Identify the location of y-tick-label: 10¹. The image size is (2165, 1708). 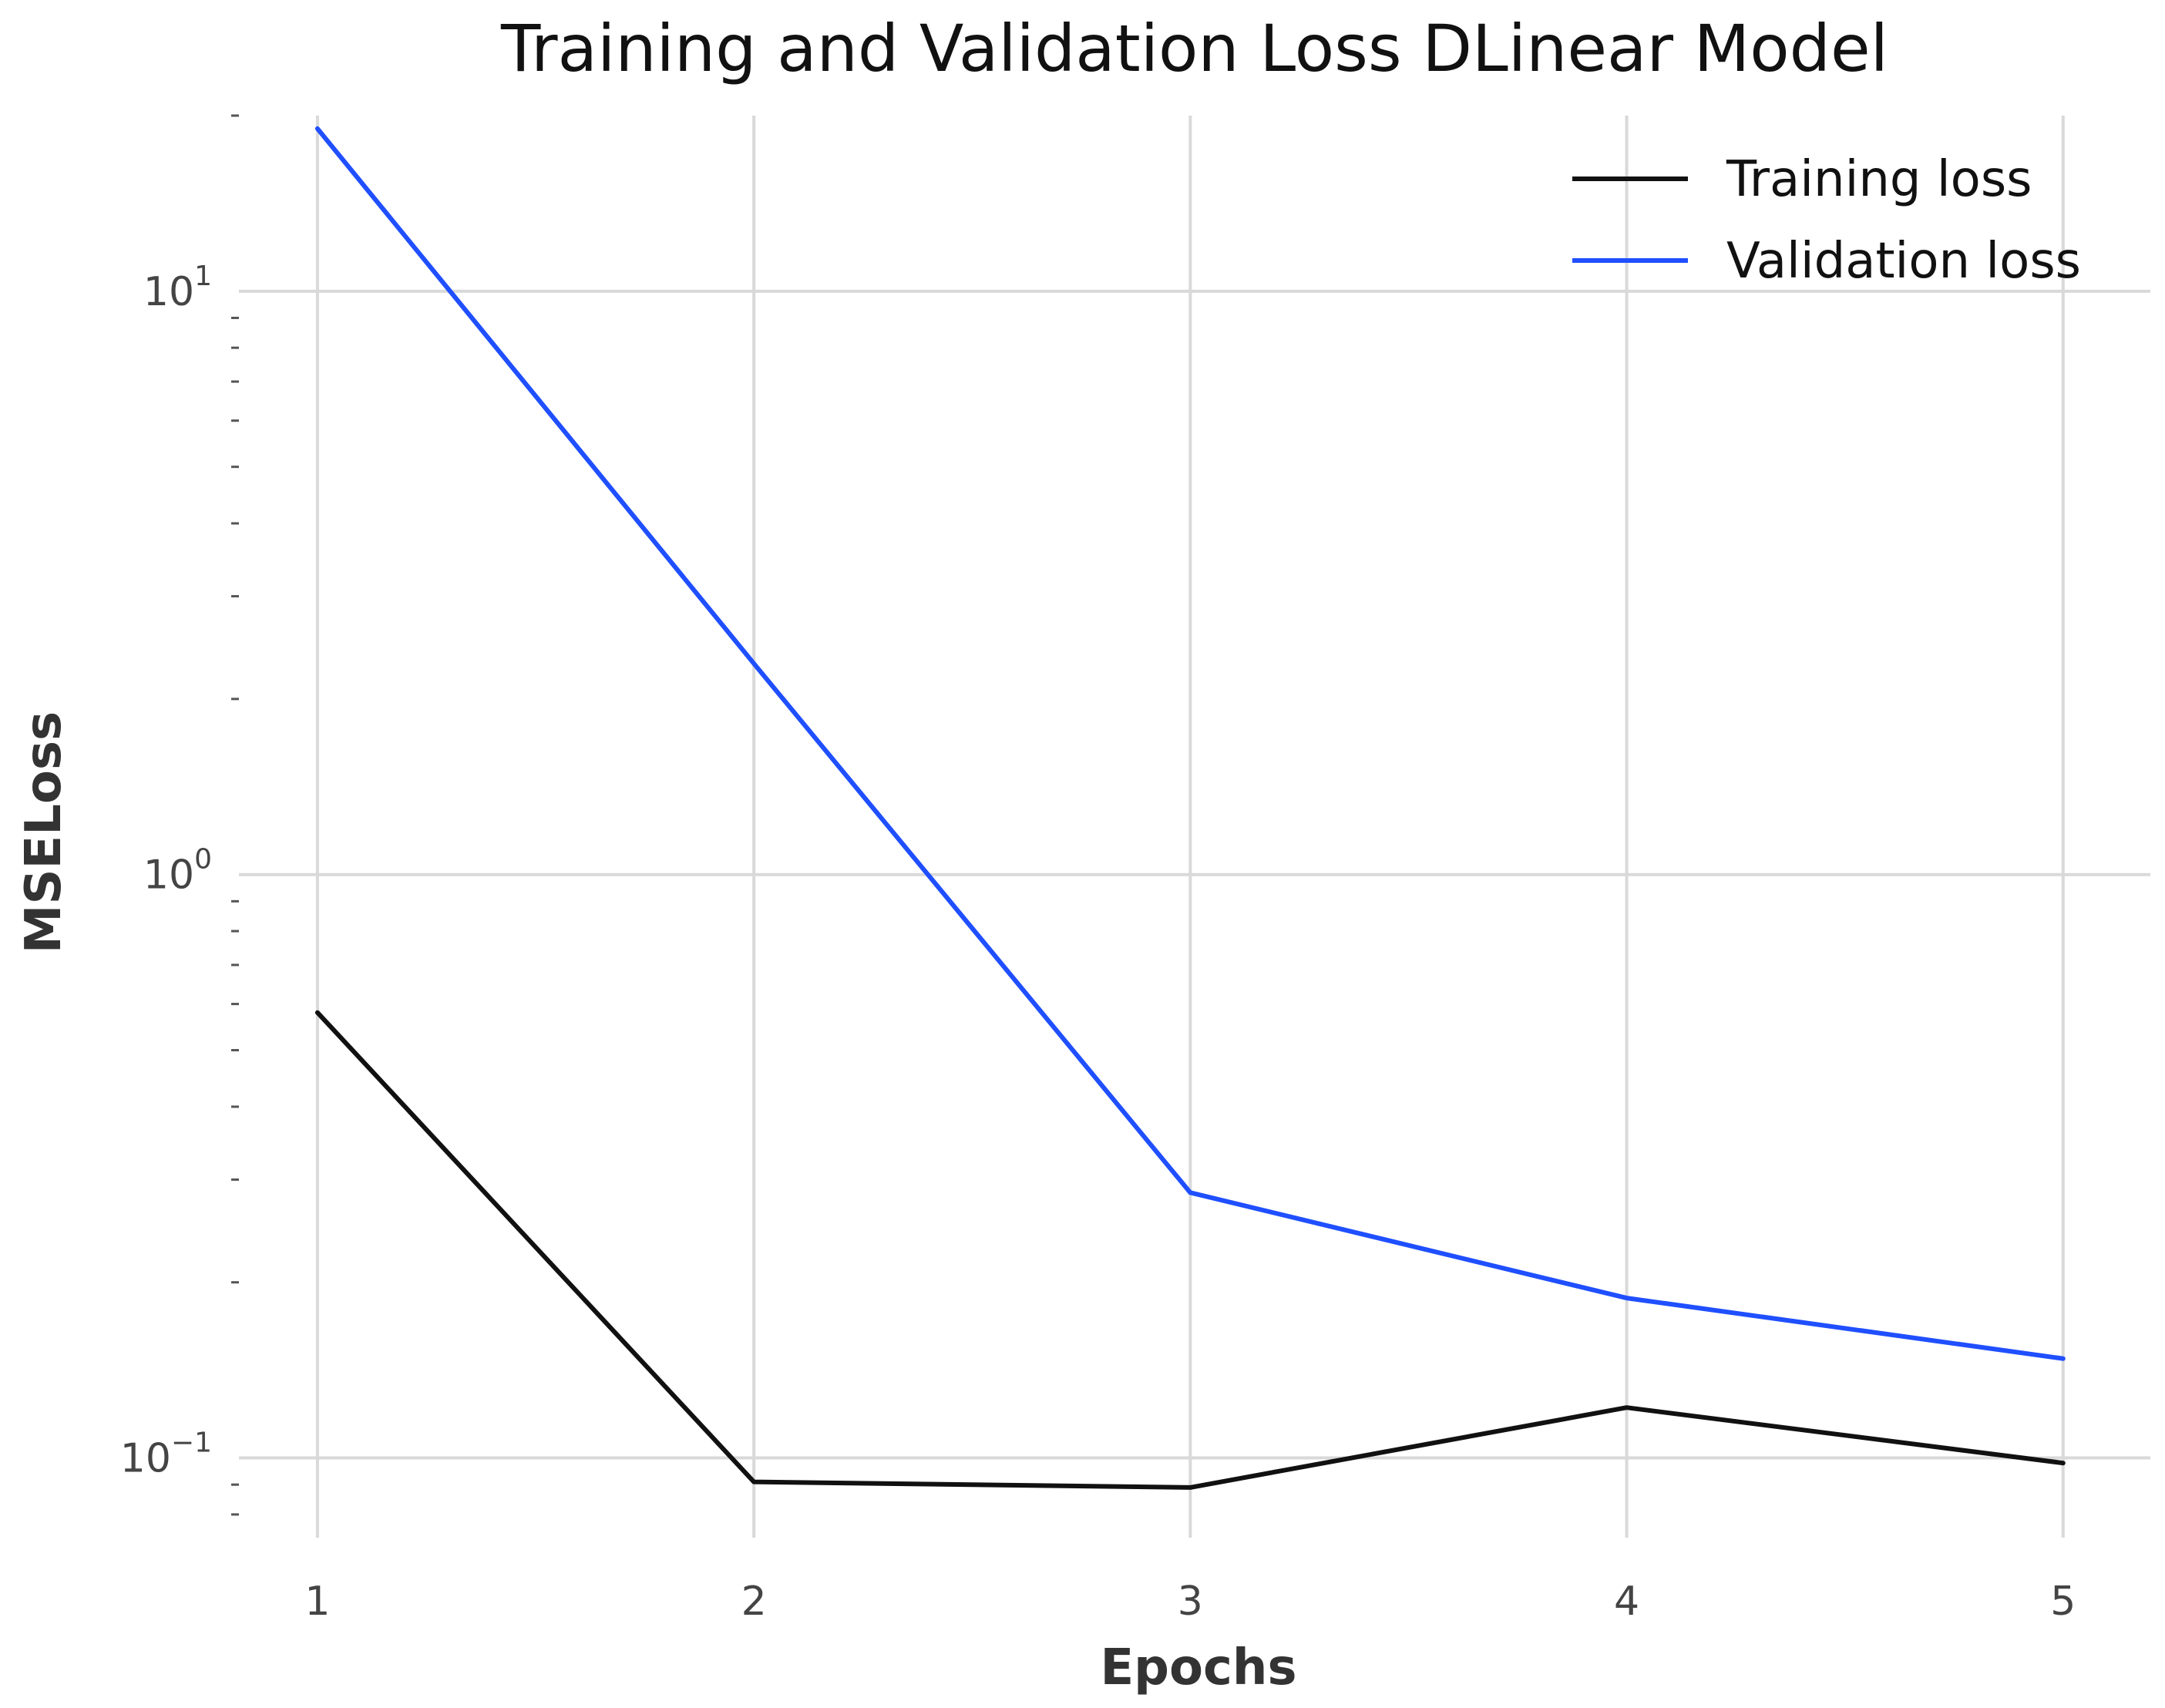
(177, 288).